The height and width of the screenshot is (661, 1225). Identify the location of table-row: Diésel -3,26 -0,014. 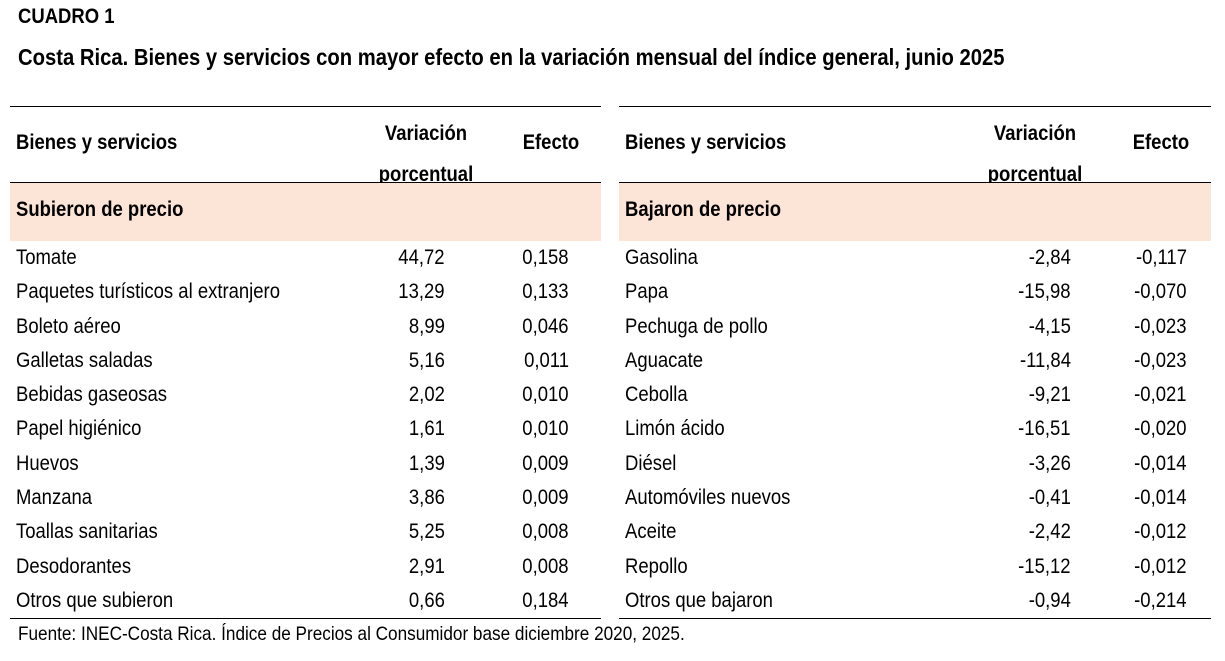
(915, 464).